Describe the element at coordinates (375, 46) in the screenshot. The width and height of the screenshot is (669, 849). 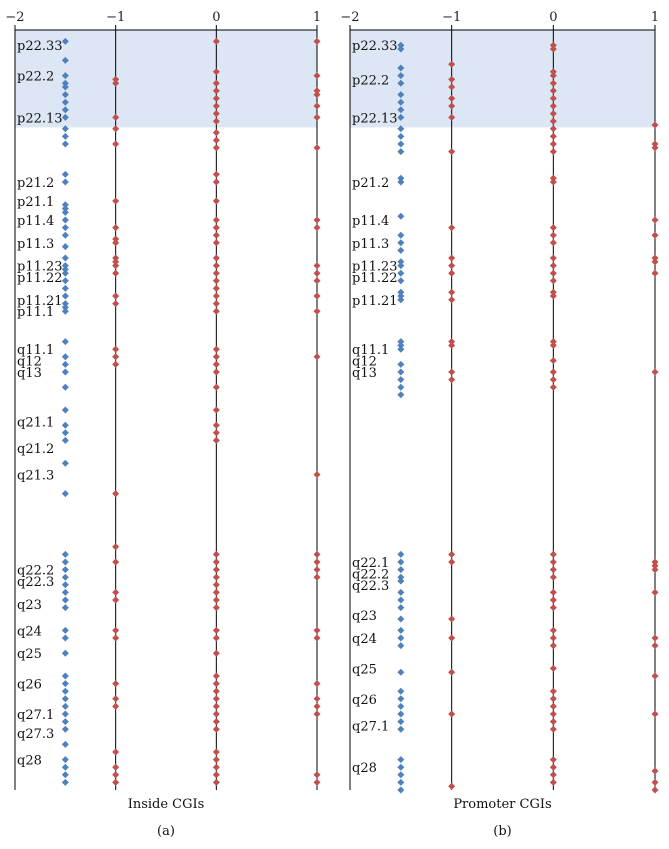
I see `panel-2-band-label: p22.33` at that location.